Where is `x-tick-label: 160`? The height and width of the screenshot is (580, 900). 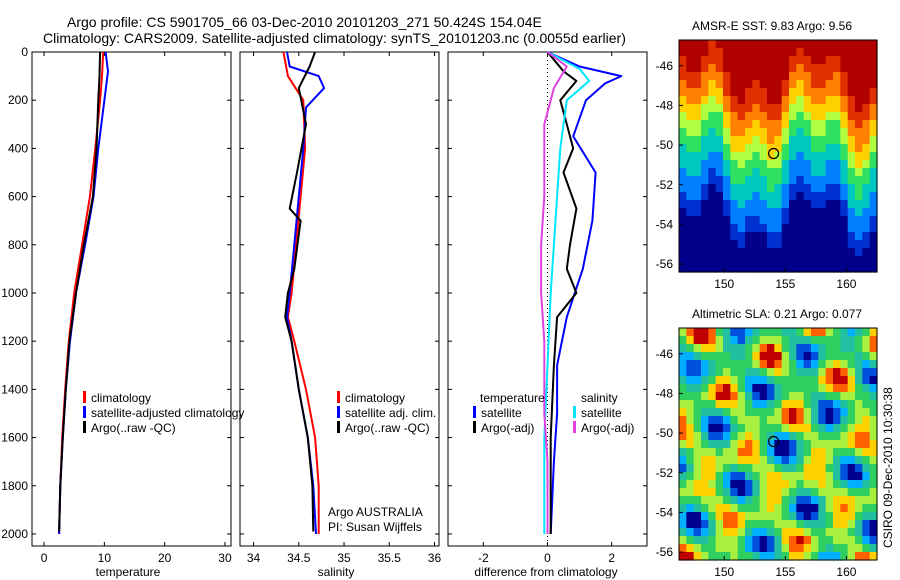 x-tick-label: 160 is located at coordinates (846, 572).